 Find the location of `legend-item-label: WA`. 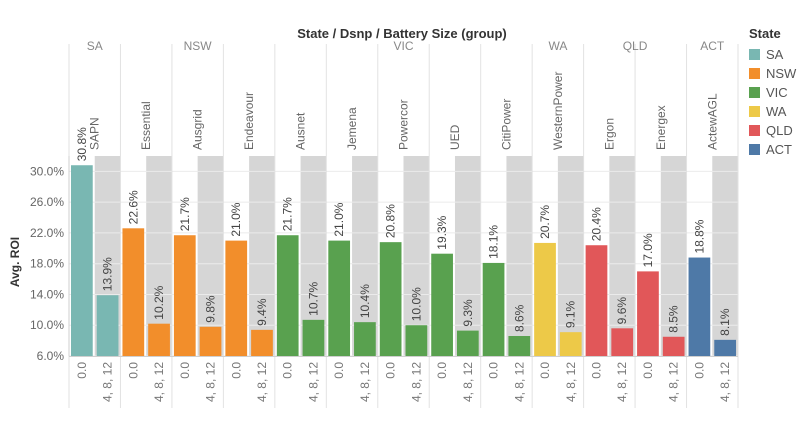

legend-item-label: WA is located at coordinates (776, 111).